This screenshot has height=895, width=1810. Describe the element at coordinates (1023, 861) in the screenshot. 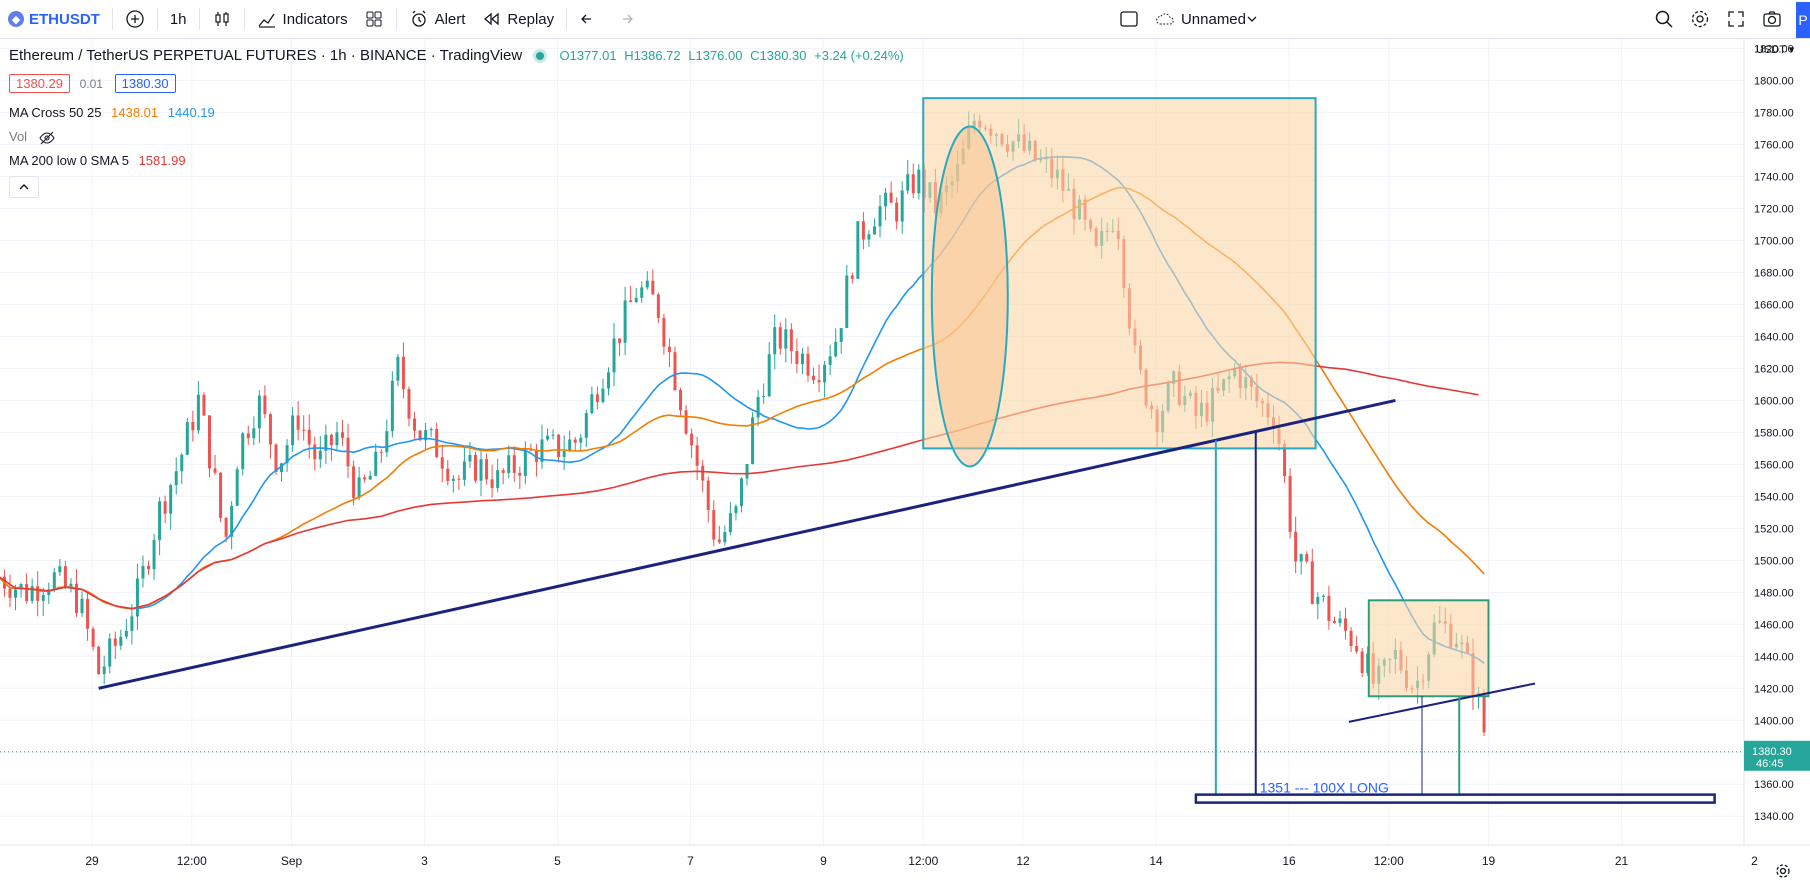

I see `time-tick-label: 12` at that location.